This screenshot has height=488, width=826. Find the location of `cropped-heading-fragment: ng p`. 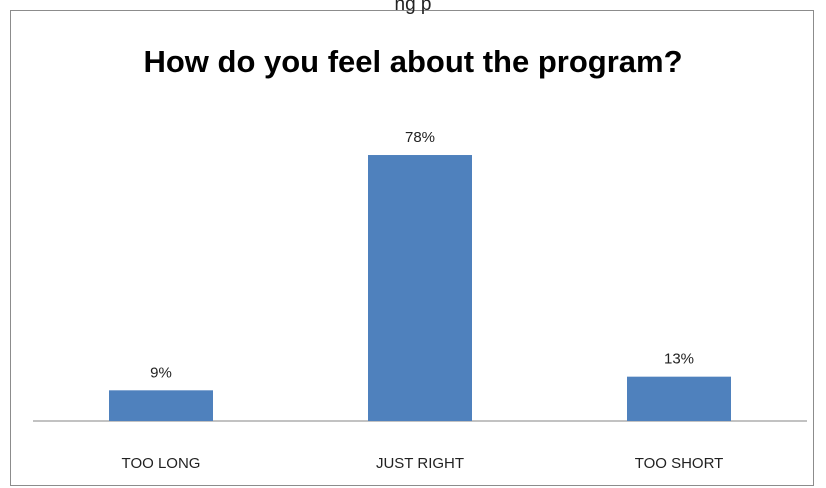

cropped-heading-fragment: ng p is located at coordinates (413, 7).